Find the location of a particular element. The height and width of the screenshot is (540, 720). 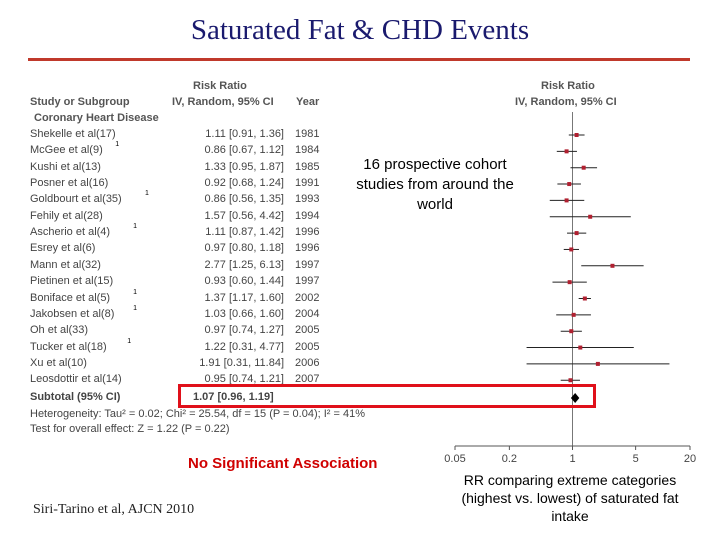

subtotal-diamond is located at coordinates (575, 398).